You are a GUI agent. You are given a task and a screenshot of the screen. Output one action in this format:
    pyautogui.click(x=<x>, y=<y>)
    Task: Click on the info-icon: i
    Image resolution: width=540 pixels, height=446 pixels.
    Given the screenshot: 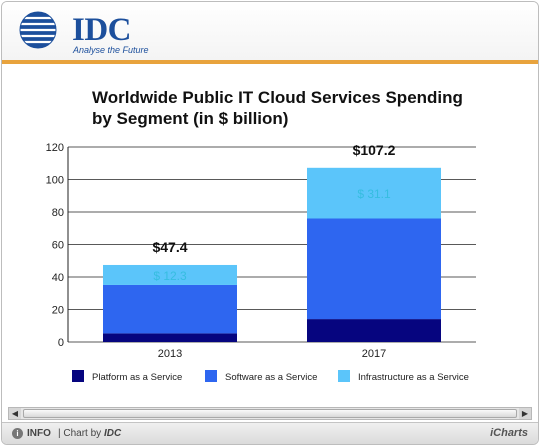 What is the action you would take?
    pyautogui.click(x=17, y=433)
    